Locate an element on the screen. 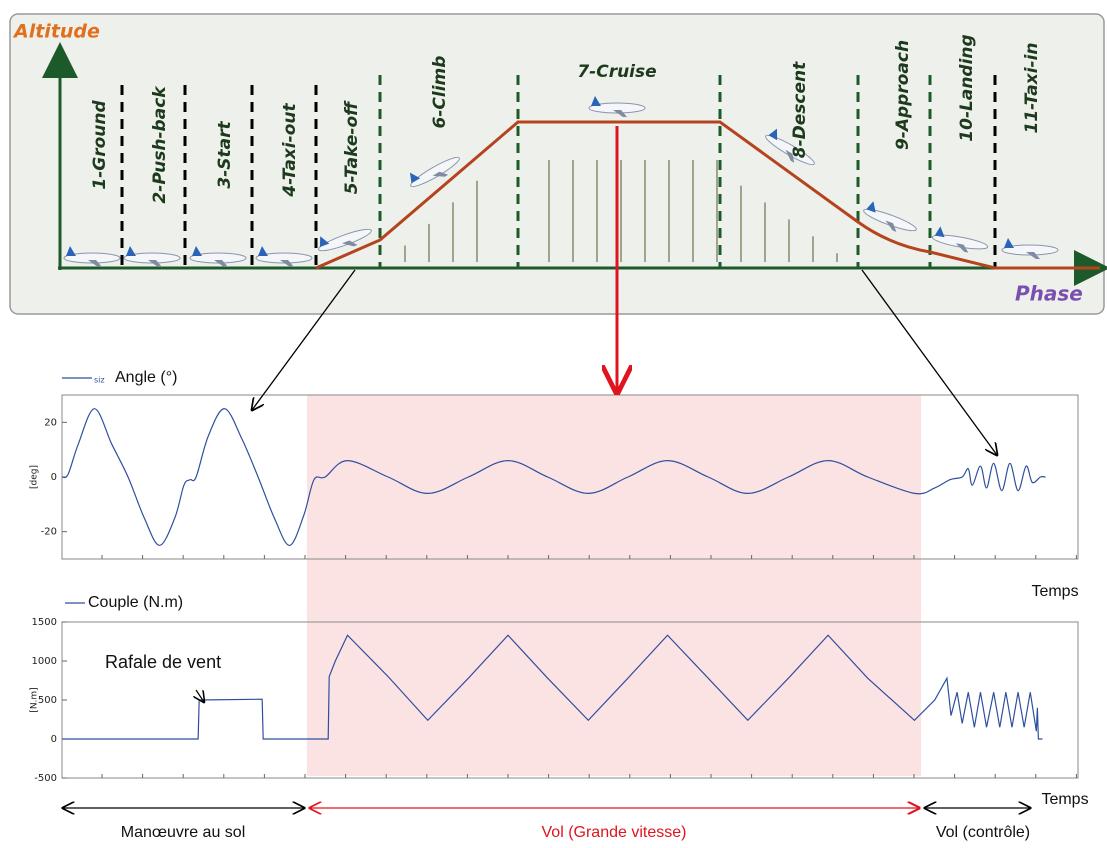 This screenshot has width=1107, height=848. y-tick-label: -20 is located at coordinates (49, 532).